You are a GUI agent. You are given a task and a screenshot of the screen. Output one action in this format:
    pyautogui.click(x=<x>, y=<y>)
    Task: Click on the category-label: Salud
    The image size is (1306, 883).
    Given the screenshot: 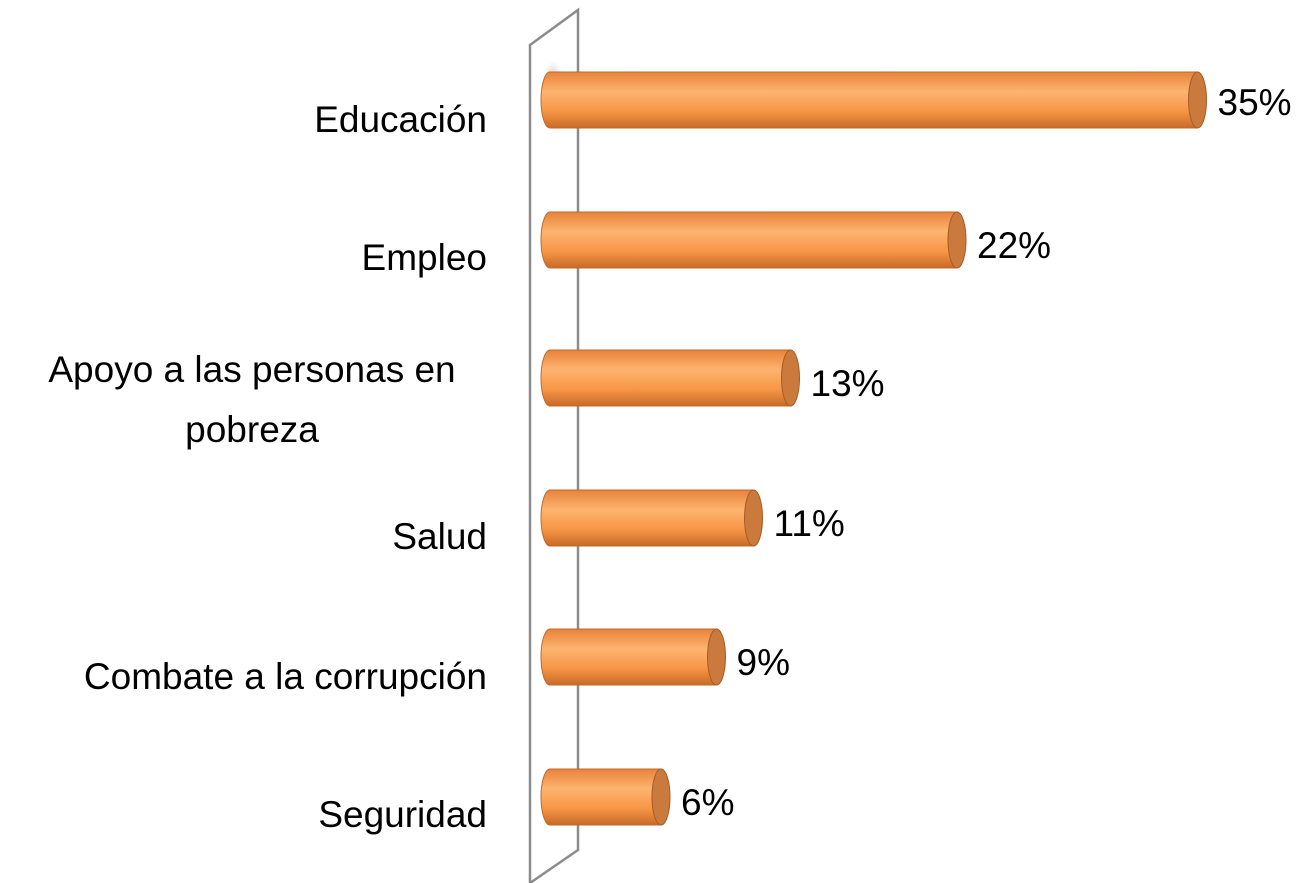 What is the action you would take?
    pyautogui.click(x=439, y=536)
    